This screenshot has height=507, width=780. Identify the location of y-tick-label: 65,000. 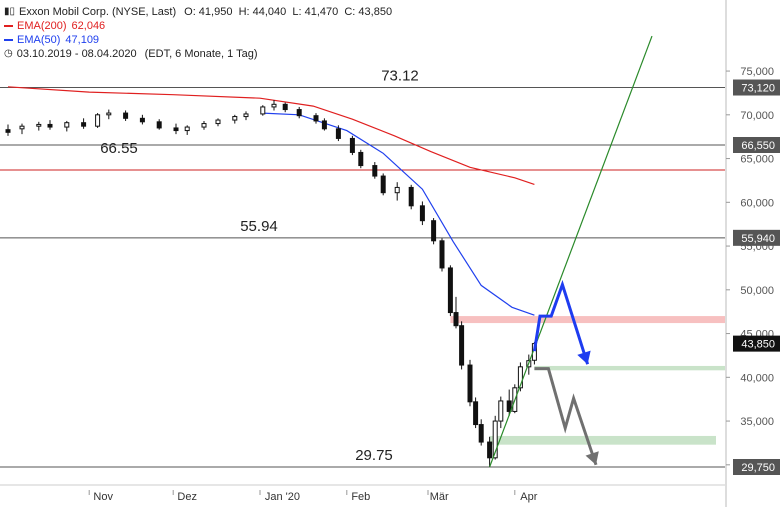
(757, 160).